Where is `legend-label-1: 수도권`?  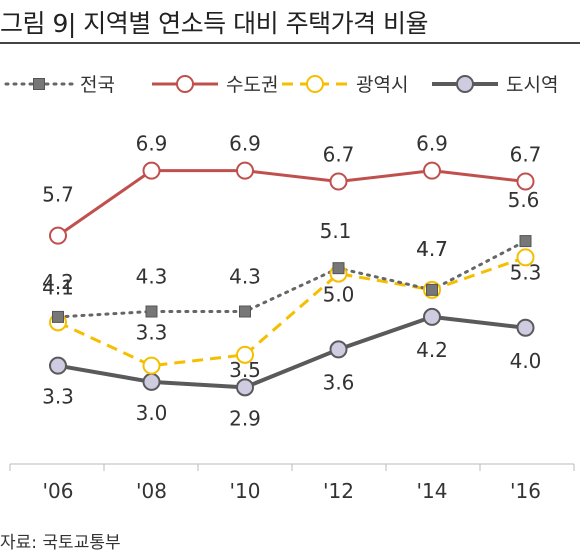
legend-label-1: 수도권 is located at coordinates (252, 85).